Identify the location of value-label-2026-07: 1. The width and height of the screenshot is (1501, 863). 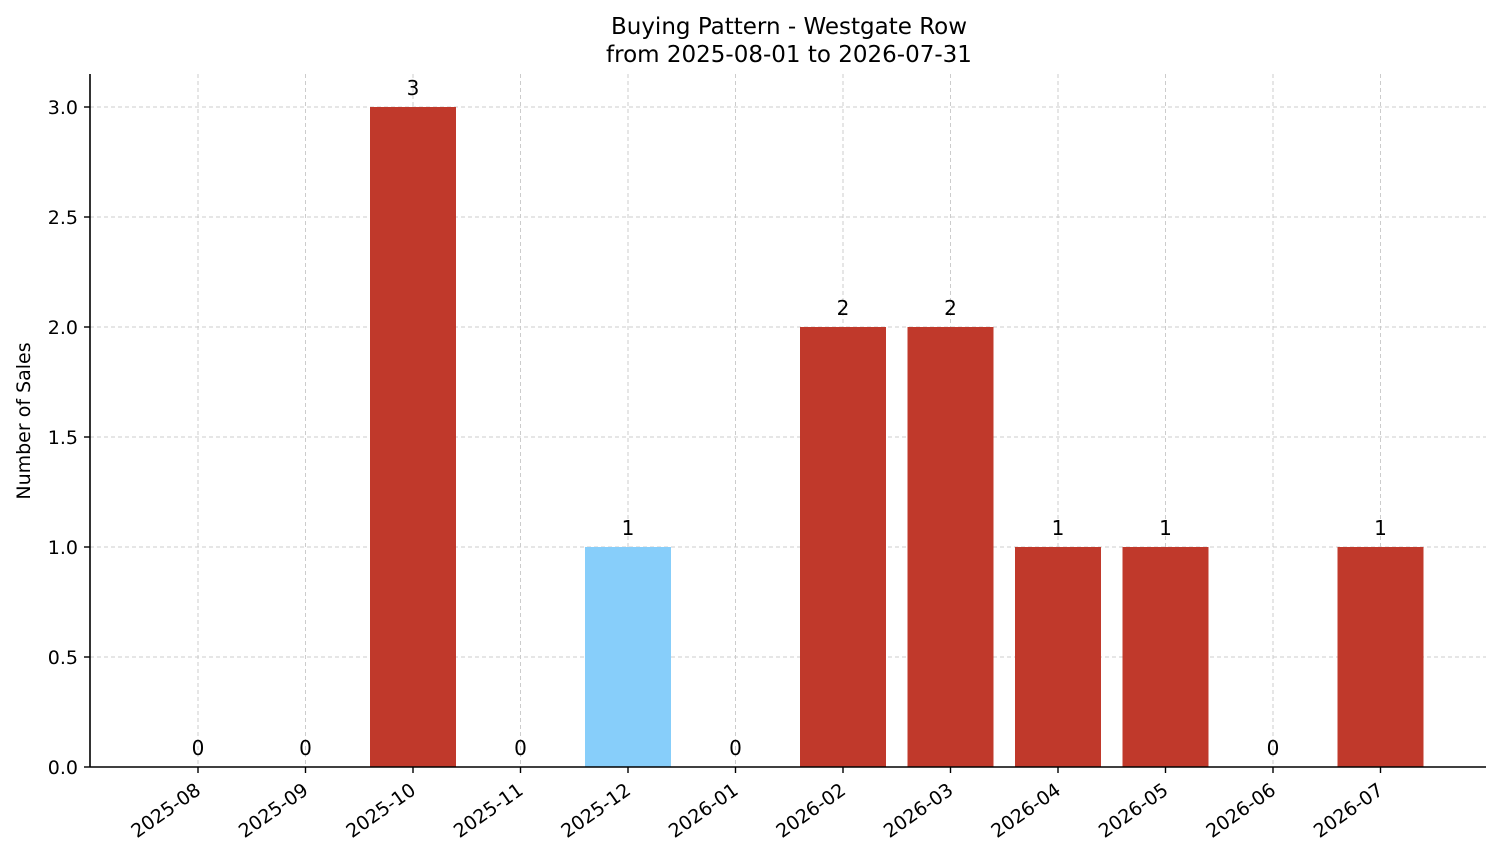
(1380, 528).